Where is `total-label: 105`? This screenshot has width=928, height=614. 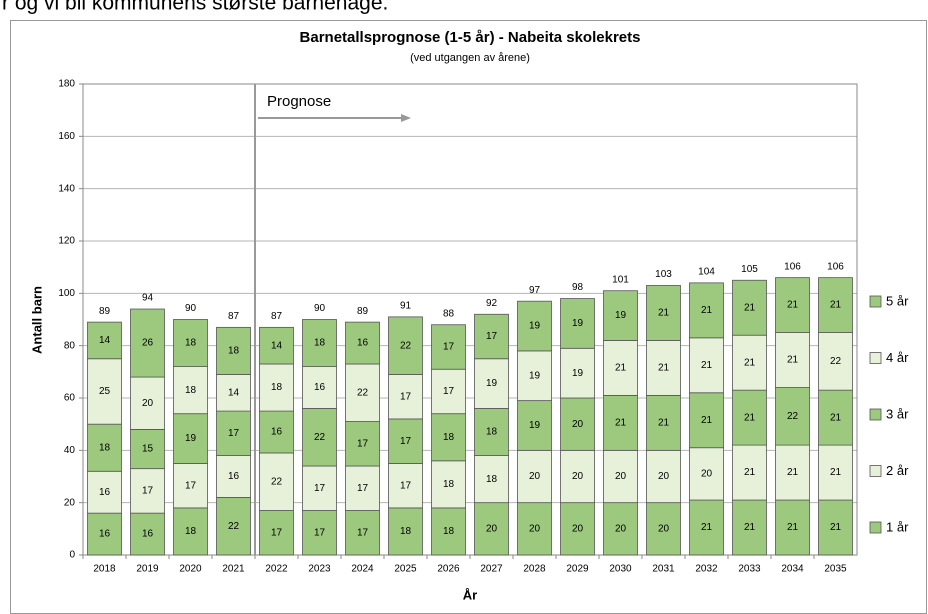
total-label: 105 is located at coordinates (749, 269).